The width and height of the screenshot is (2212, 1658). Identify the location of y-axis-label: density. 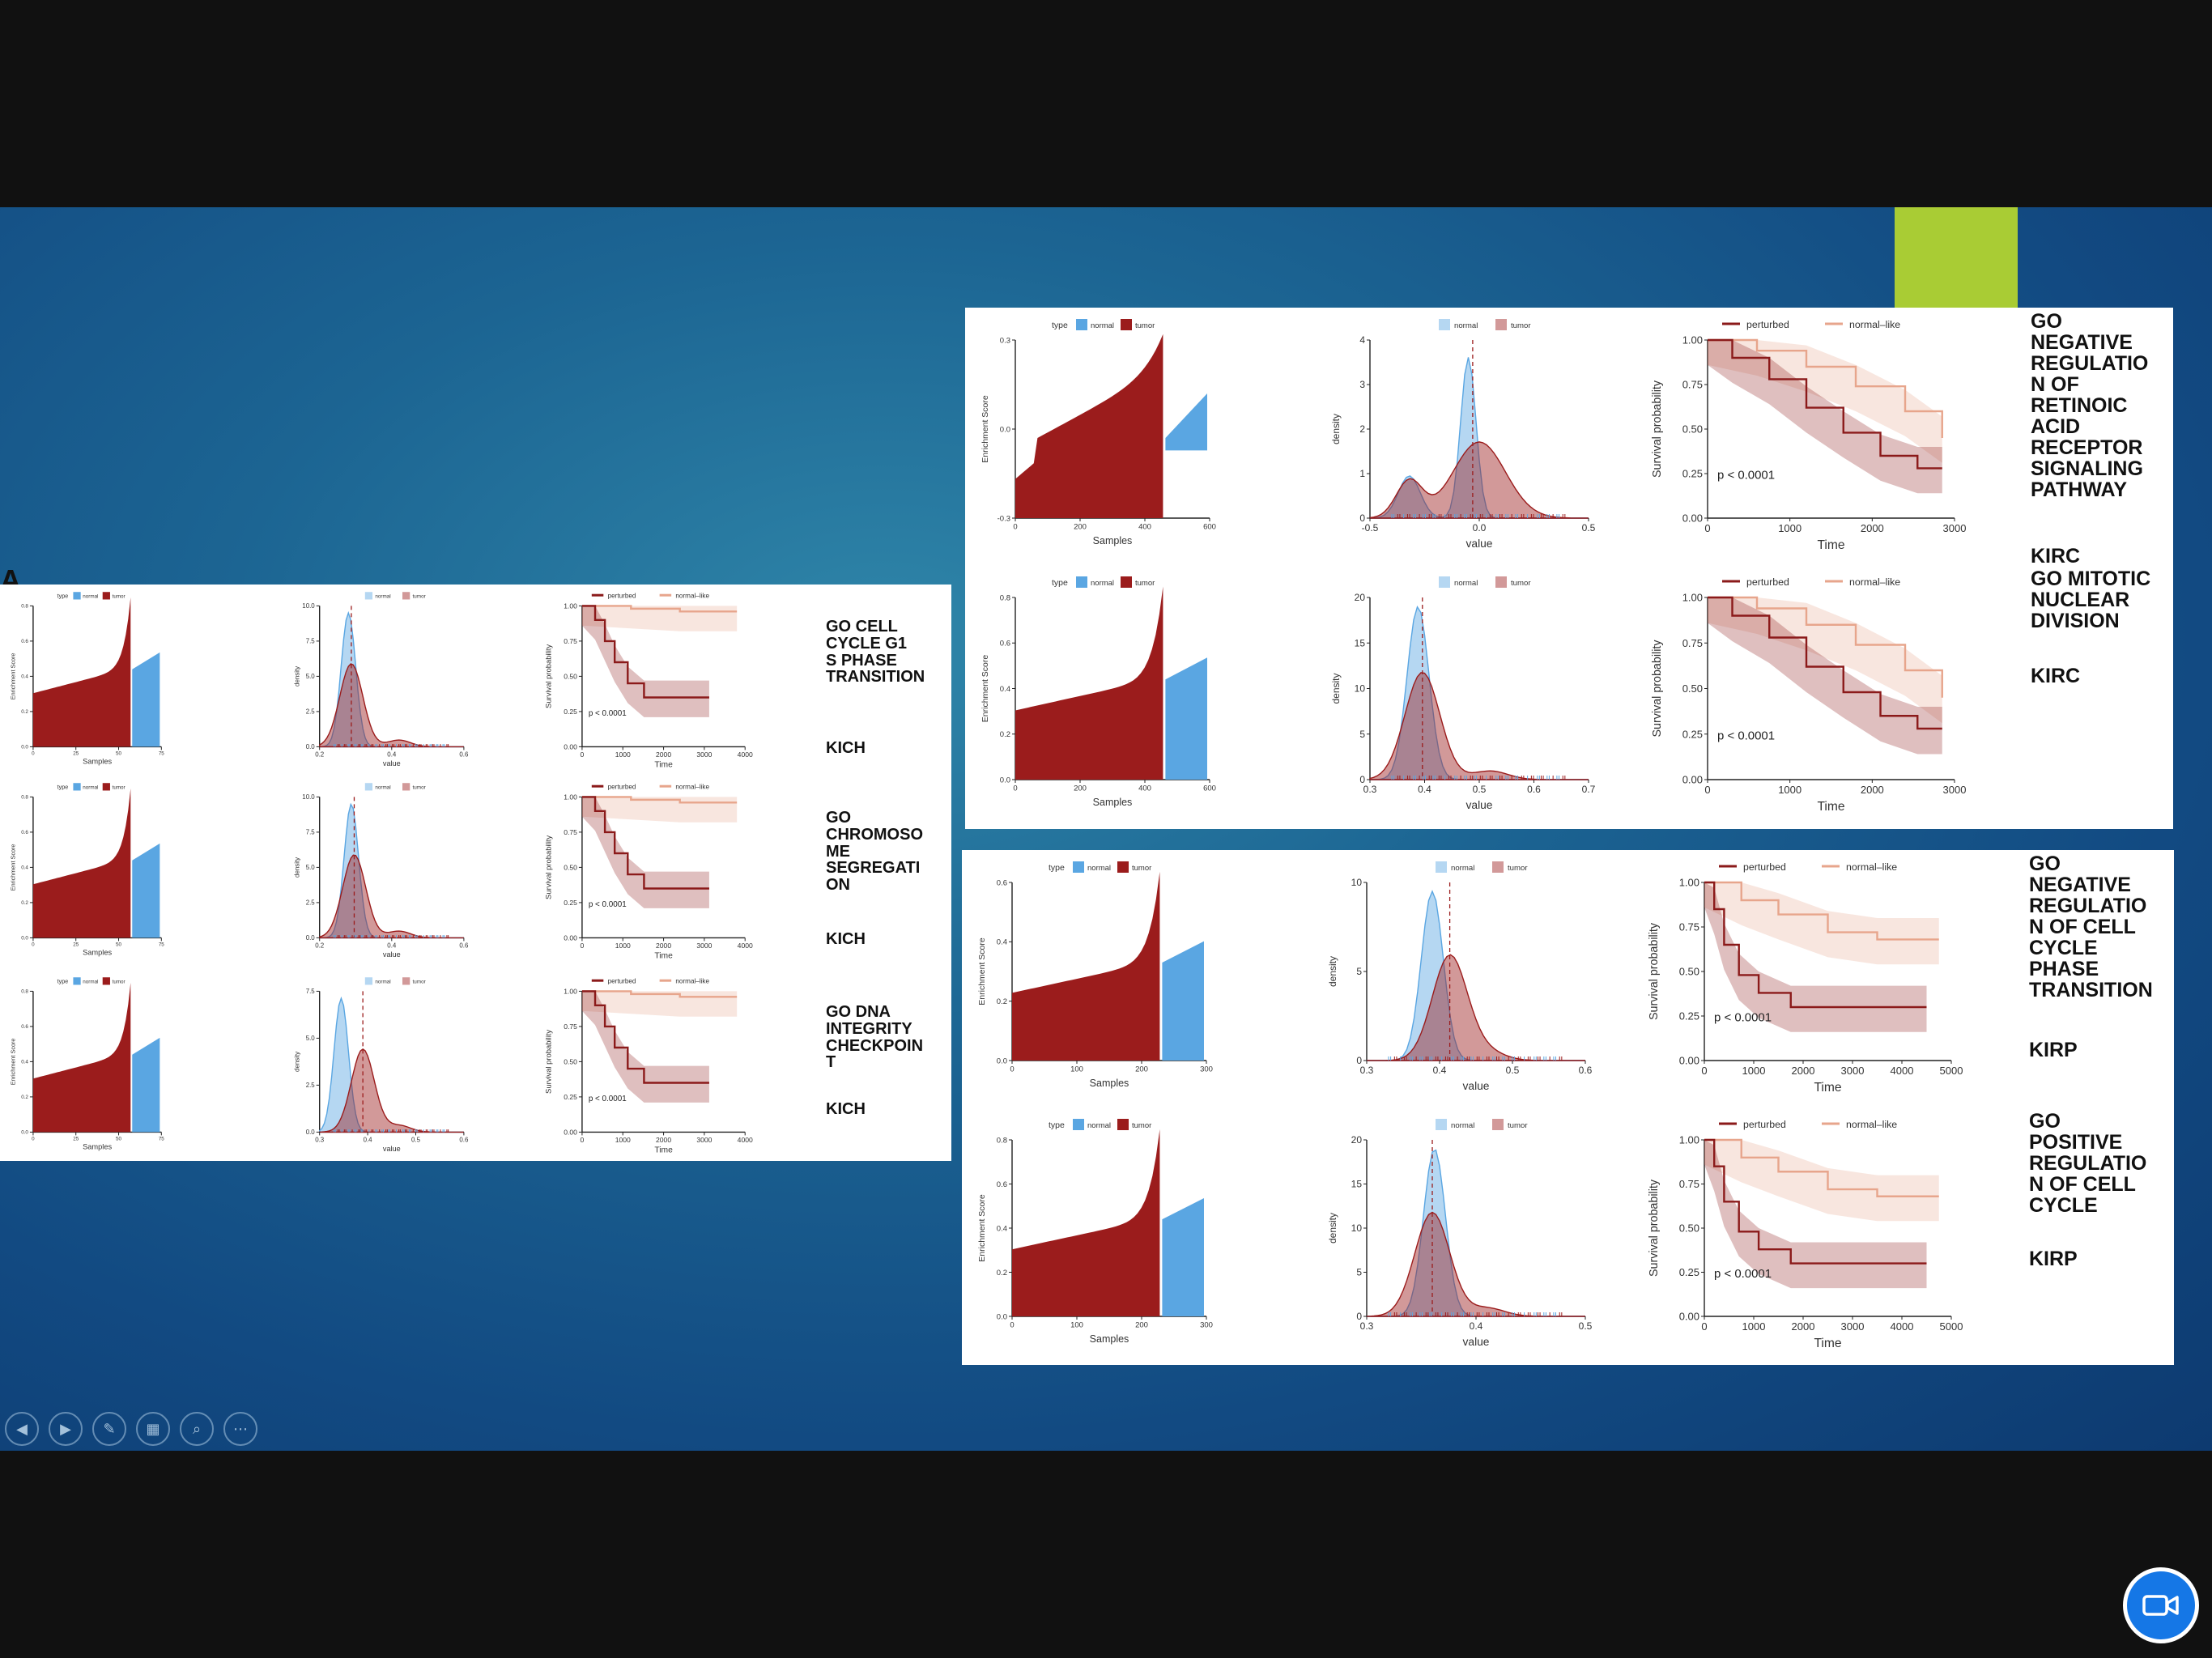
(1332, 1228).